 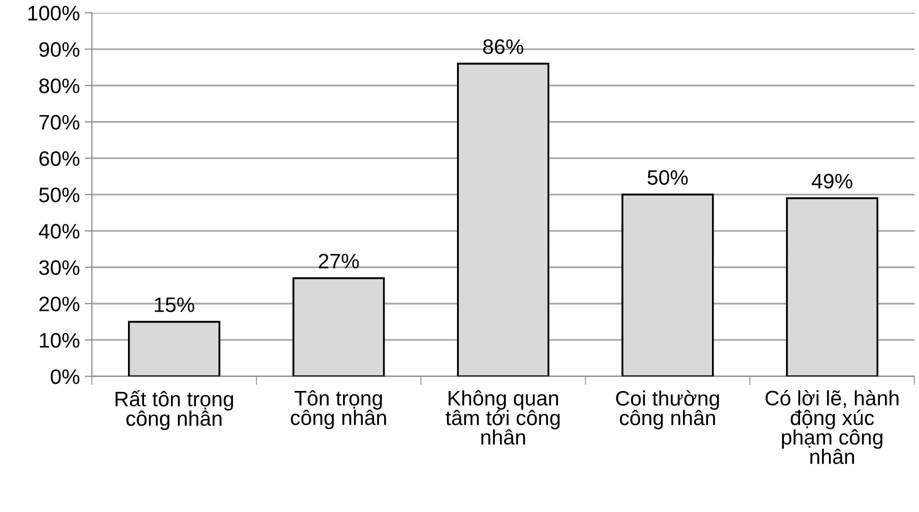 What do you see at coordinates (59, 231) in the screenshot?
I see `y-tick-label: 40%` at bounding box center [59, 231].